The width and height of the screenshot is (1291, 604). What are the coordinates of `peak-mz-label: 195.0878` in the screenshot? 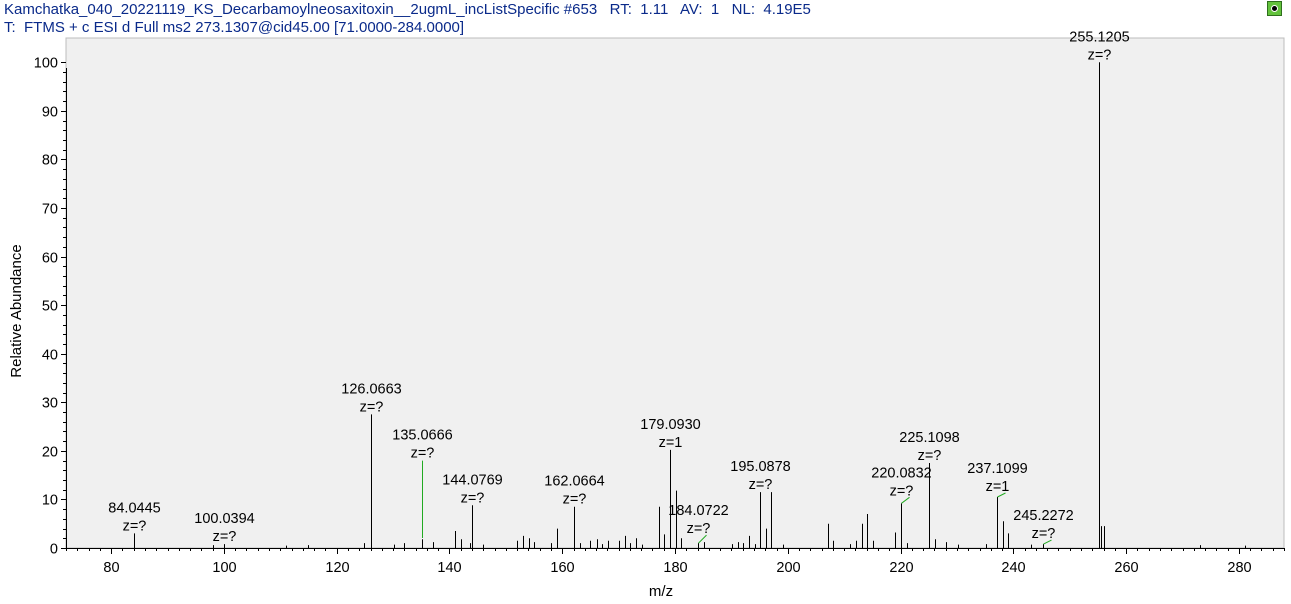 It's located at (760, 467).